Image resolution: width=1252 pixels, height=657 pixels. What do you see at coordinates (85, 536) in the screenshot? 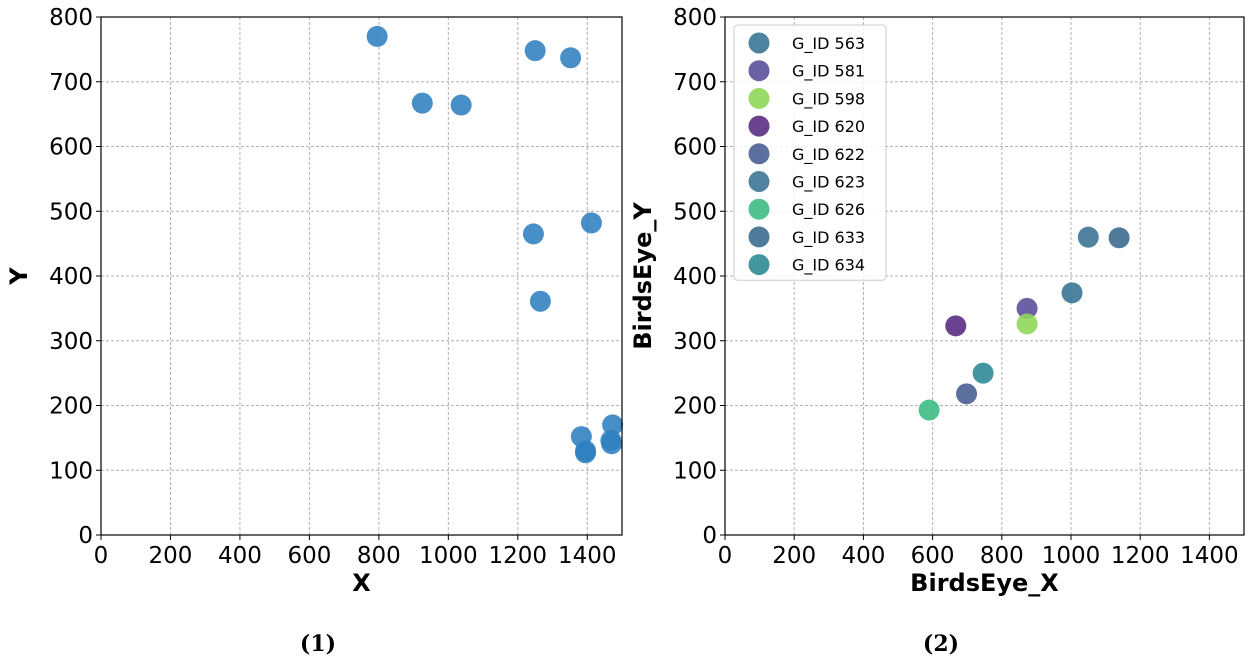
I see `panel-1-y-tick-label: 0` at bounding box center [85, 536].